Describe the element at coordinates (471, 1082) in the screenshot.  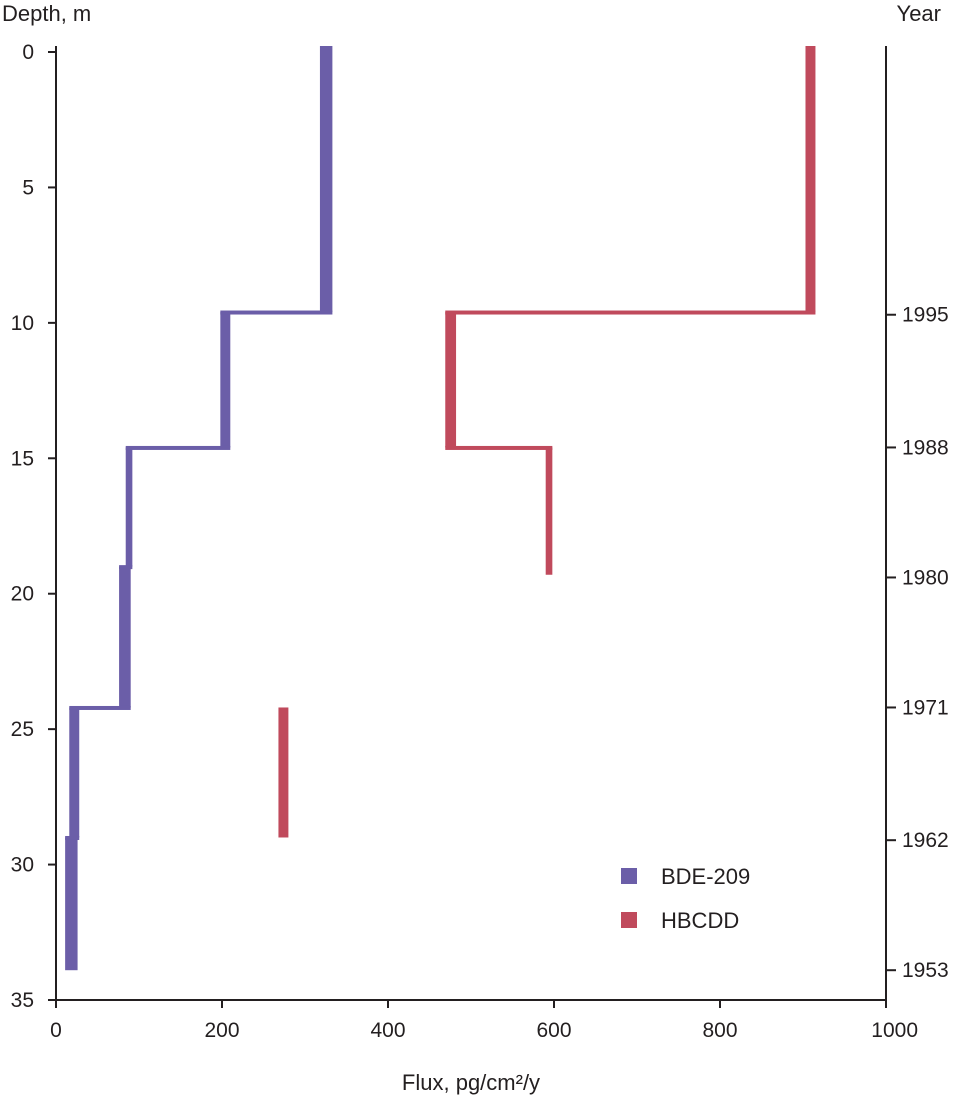
I see `x-axis-title: Flux, pg/cm²/y` at that location.